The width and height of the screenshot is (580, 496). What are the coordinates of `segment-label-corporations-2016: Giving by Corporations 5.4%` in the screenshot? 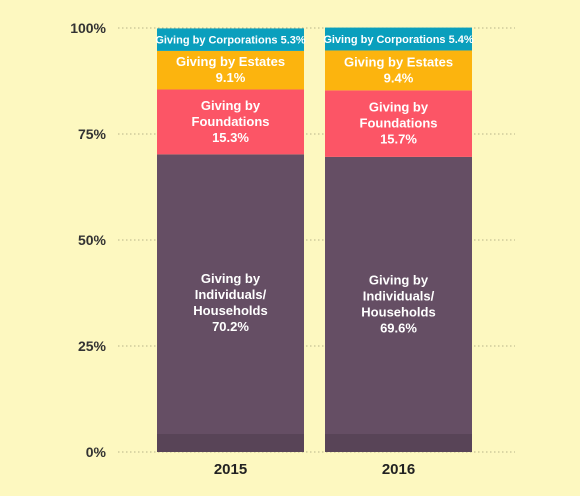 It's located at (398, 40).